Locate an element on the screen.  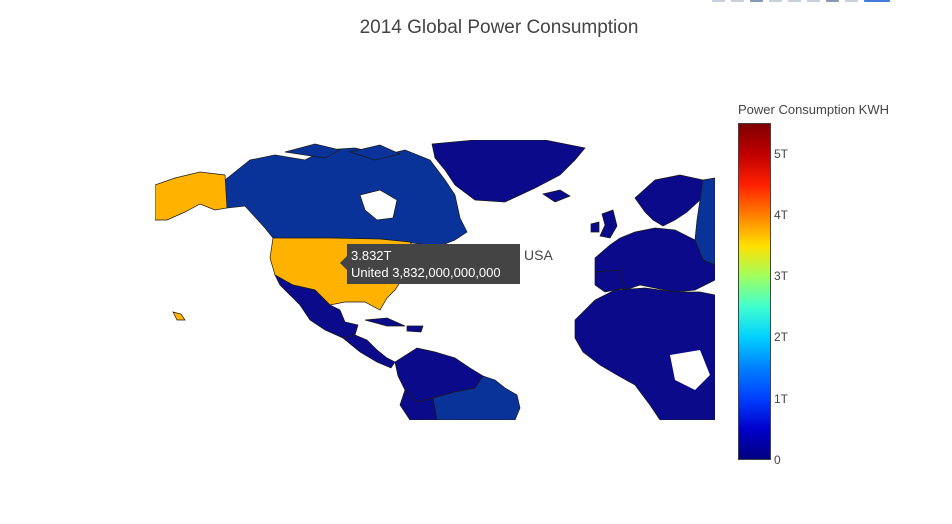
colorbar-tick-label: 0 is located at coordinates (777, 460).